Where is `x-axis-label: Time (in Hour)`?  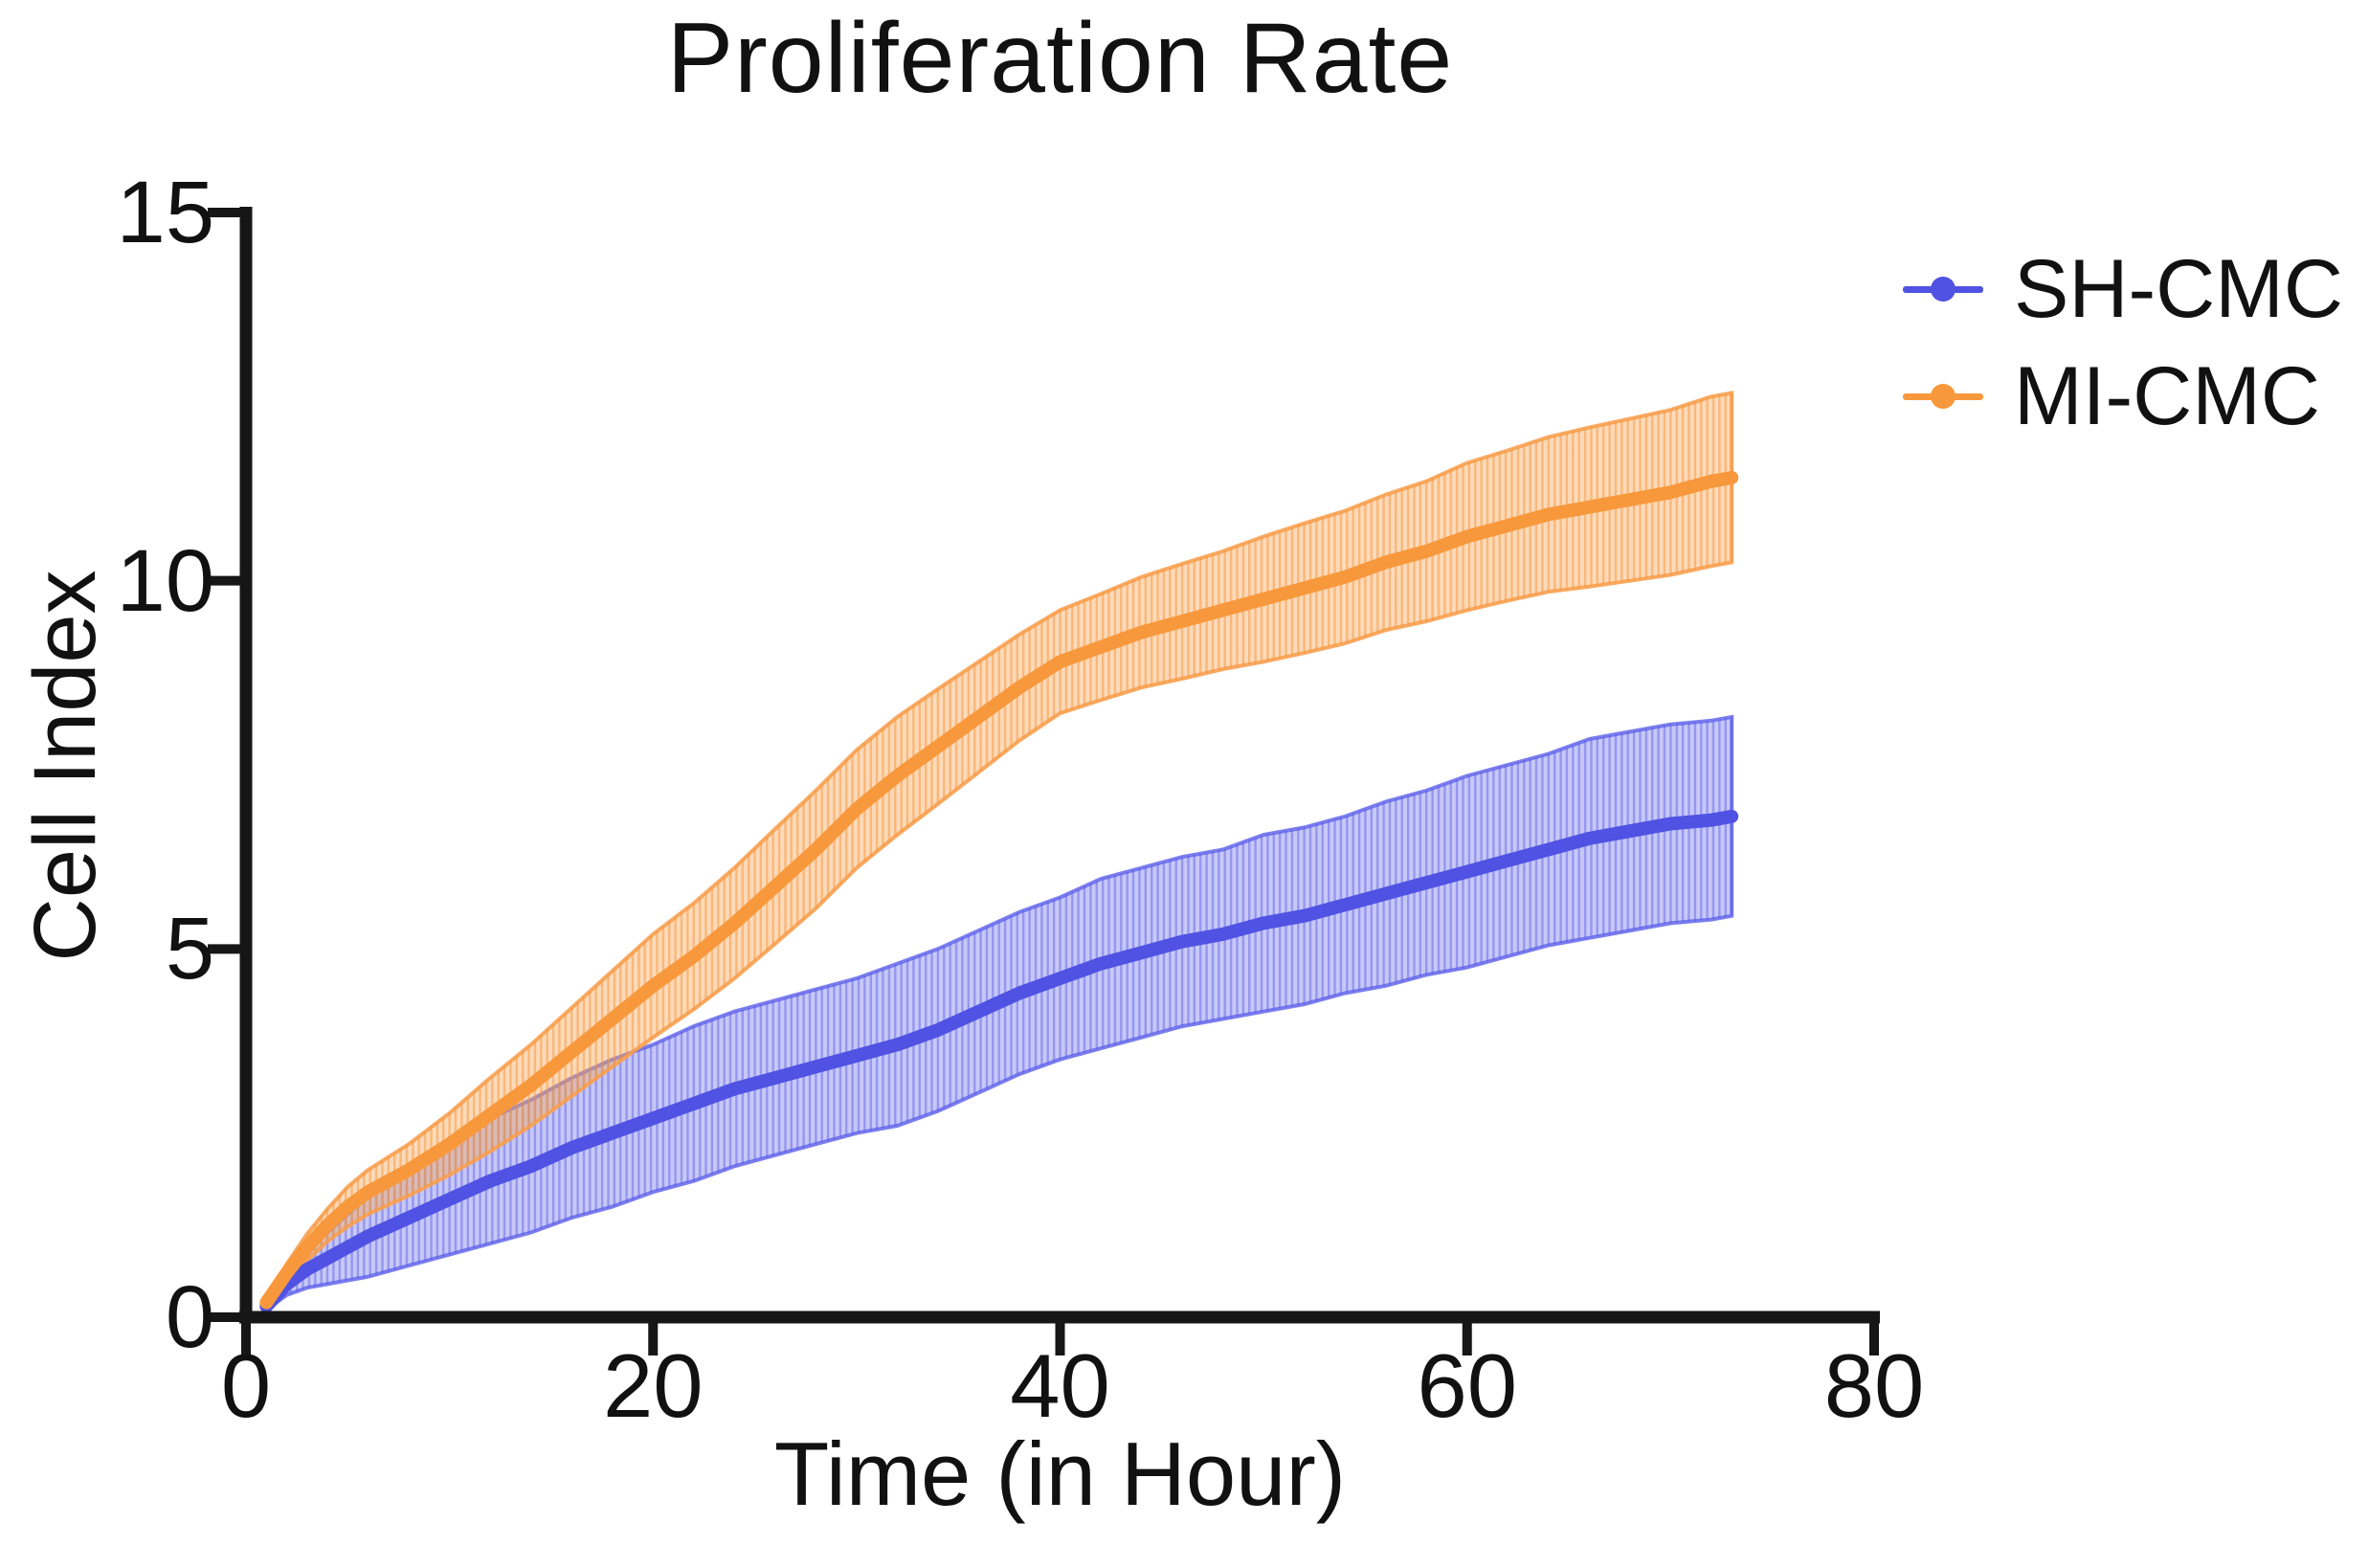
x-axis-label: Time (in Hour) is located at coordinates (1060, 1473).